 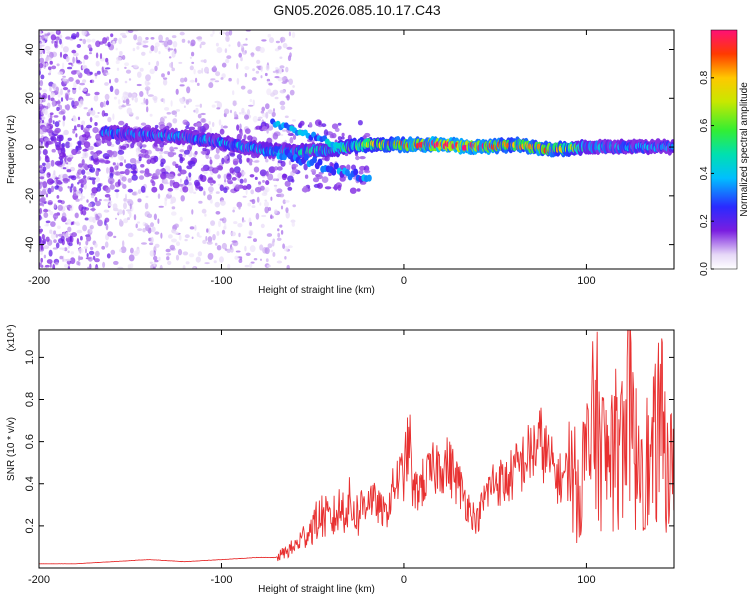 What do you see at coordinates (284, 157) in the screenshot?
I see `ridge-cell` at bounding box center [284, 157].